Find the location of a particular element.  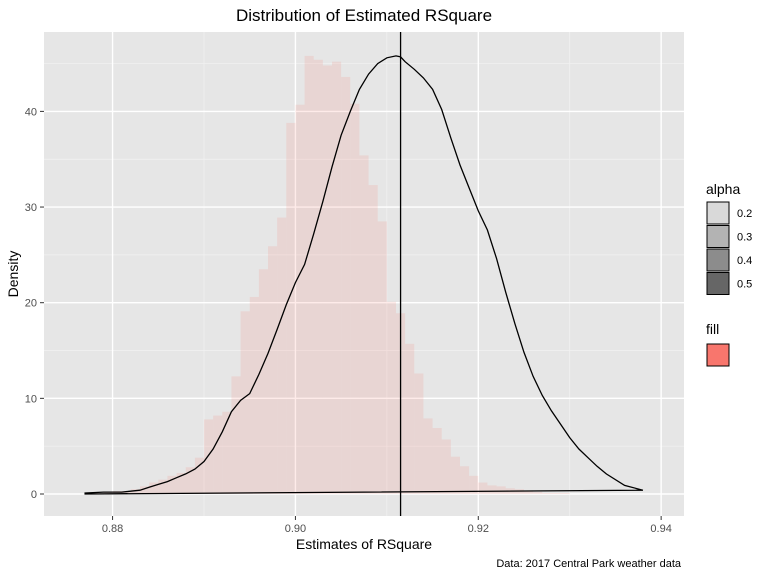

legend-fill-swatch is located at coordinates (718, 355).